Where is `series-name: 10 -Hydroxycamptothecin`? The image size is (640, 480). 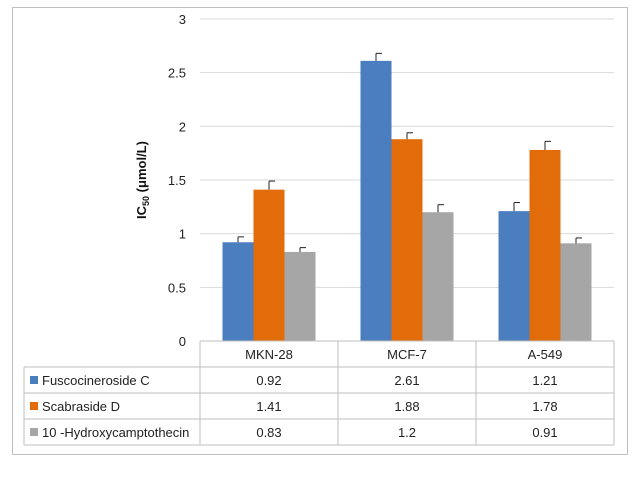 series-name: 10 -Hydroxycamptothecin is located at coordinates (115, 432).